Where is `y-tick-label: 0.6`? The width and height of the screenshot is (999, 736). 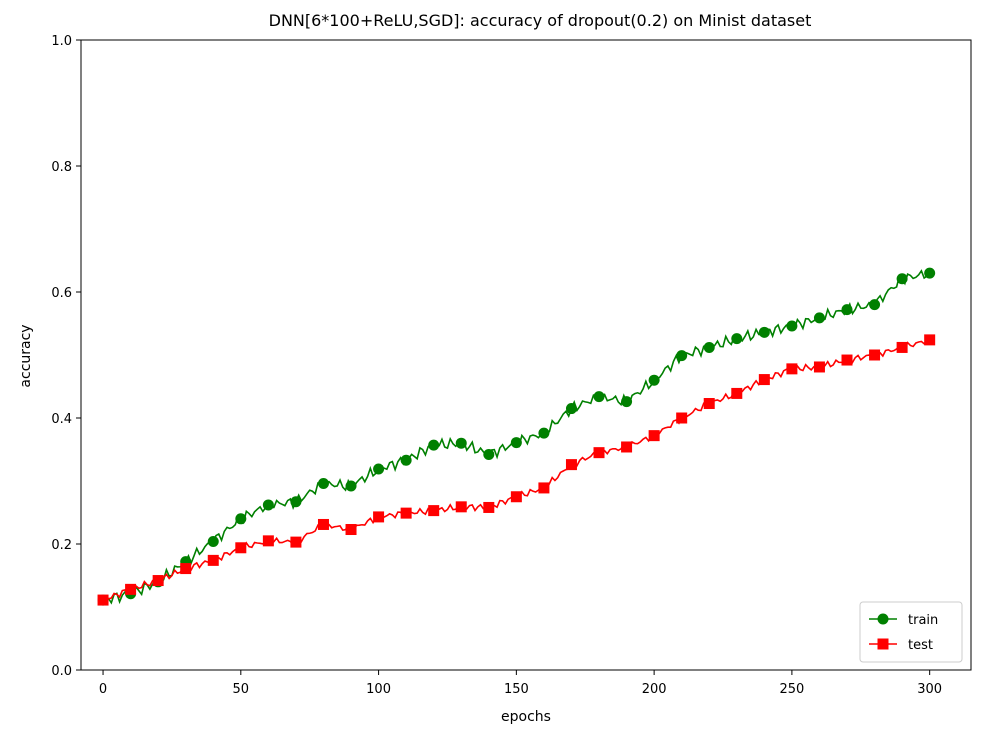 y-tick-label: 0.6 is located at coordinates (61, 293).